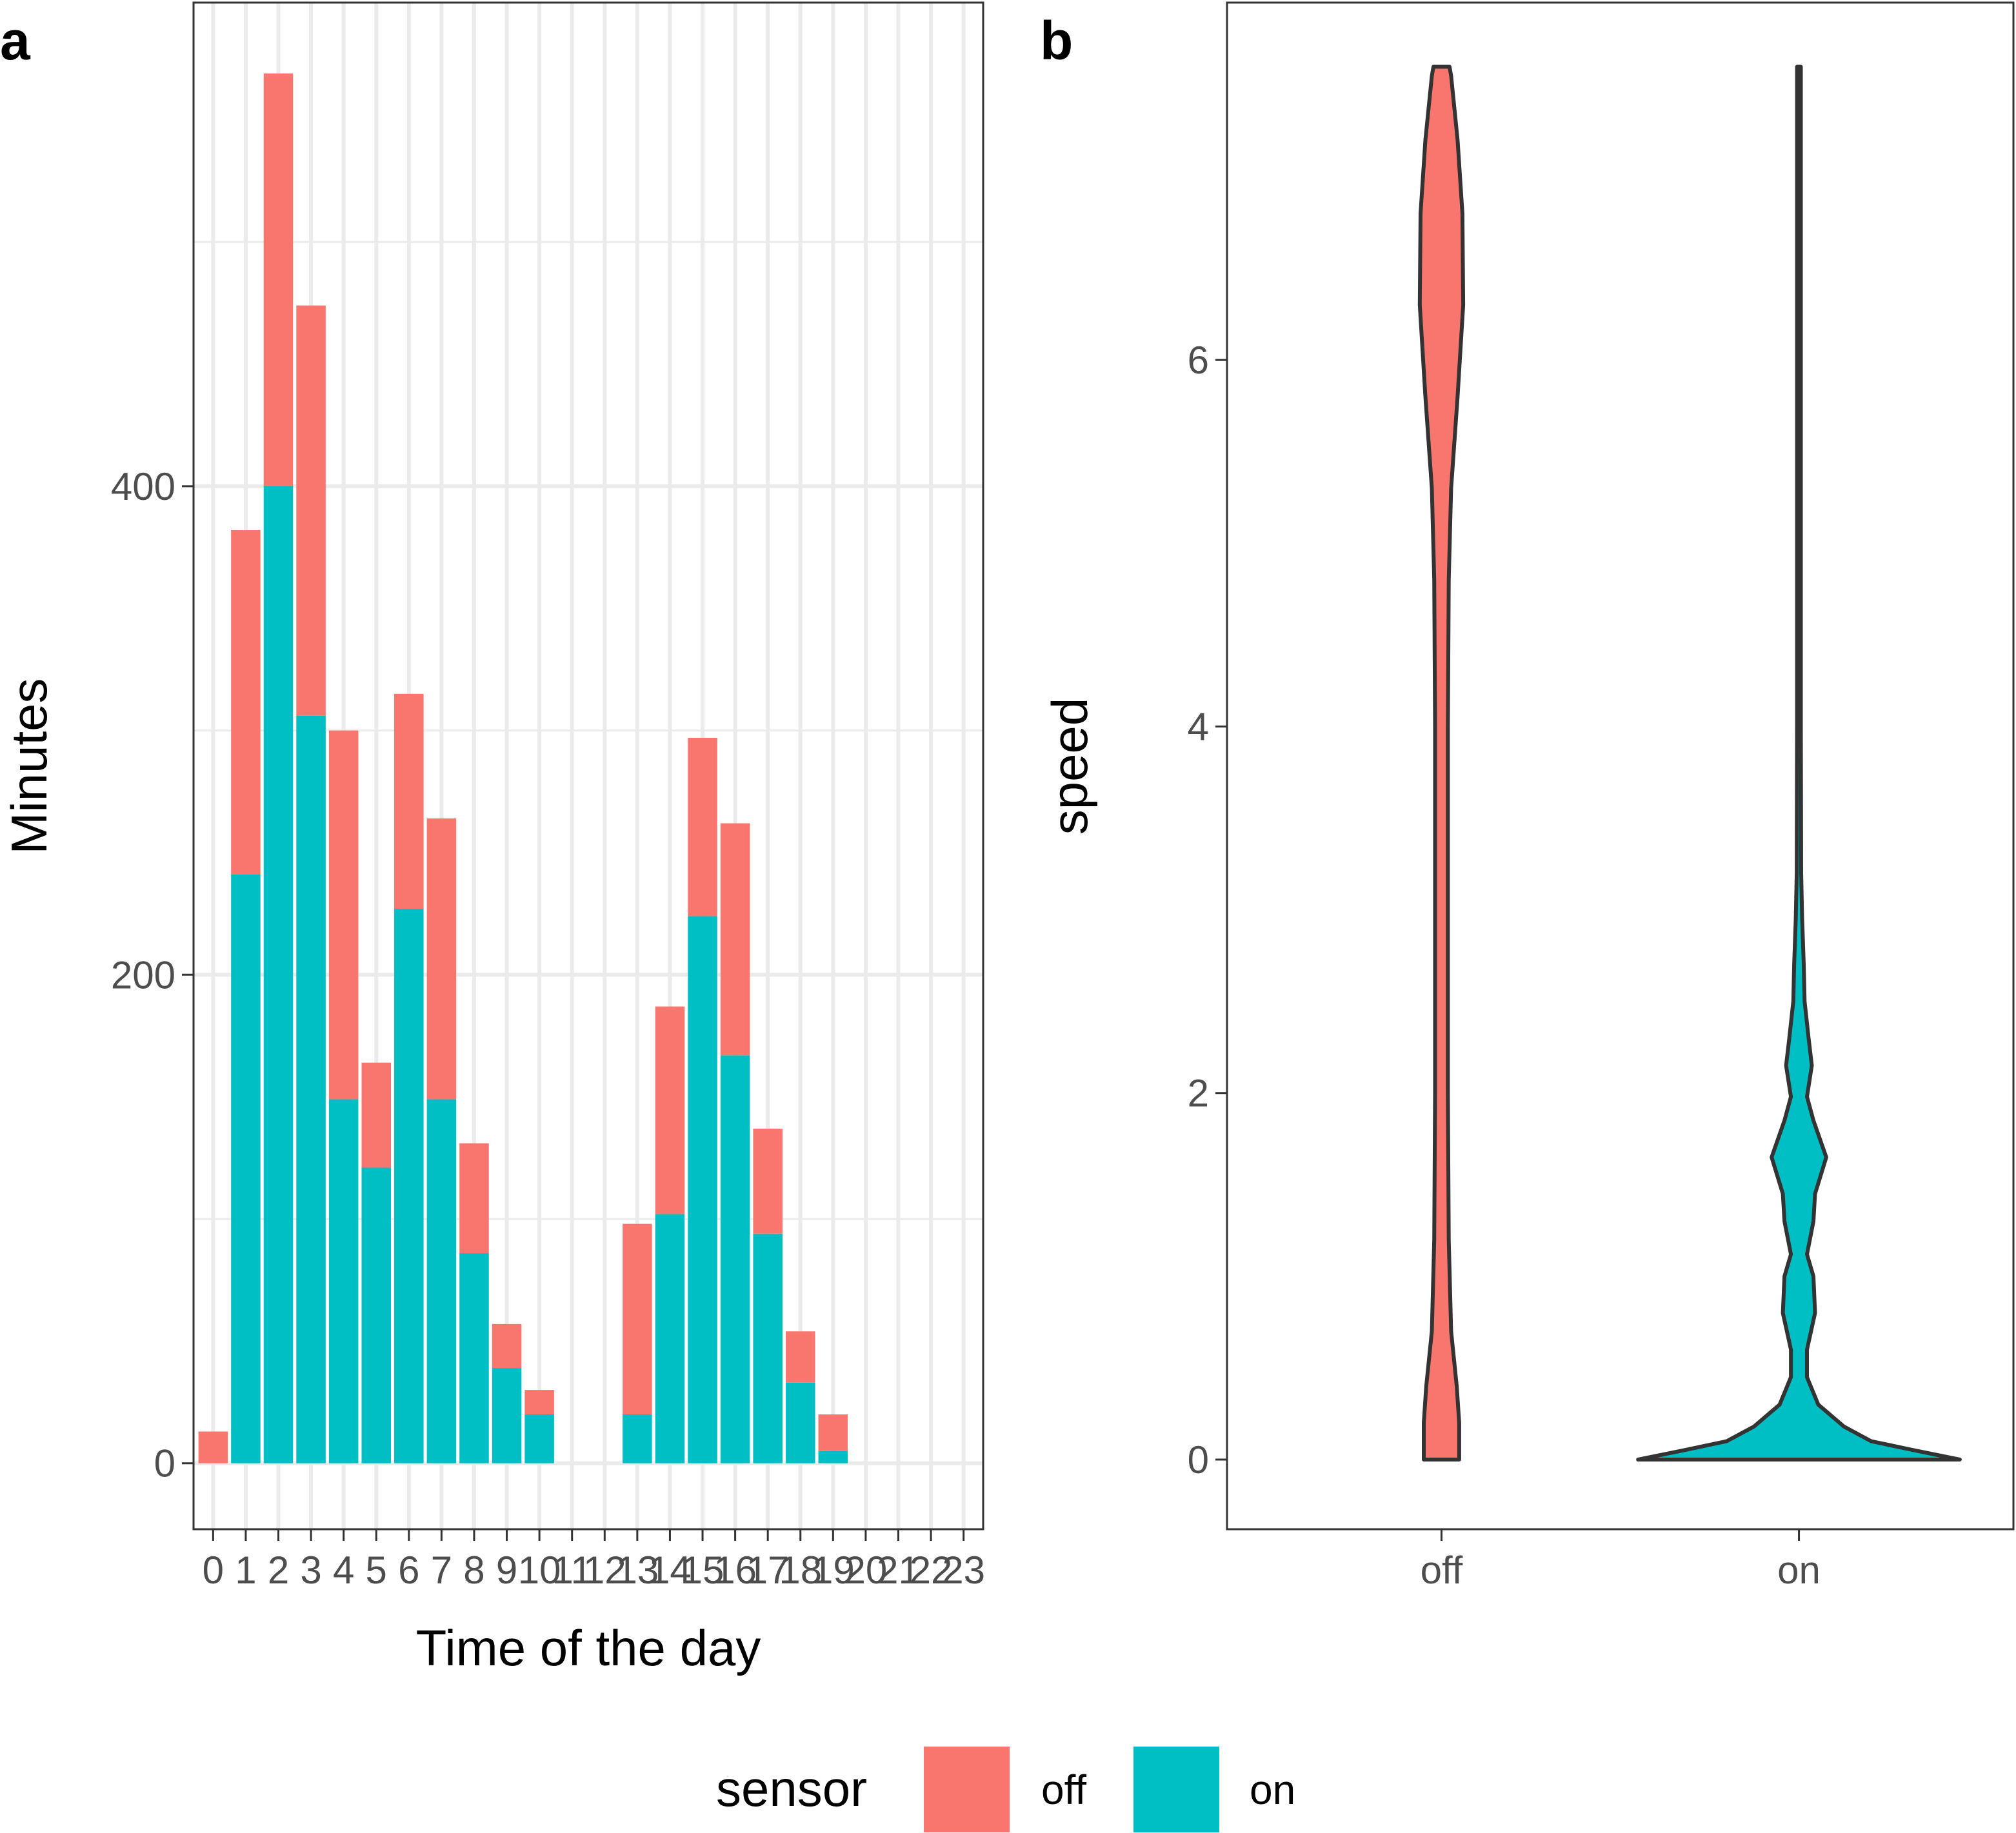  I want to click on x-tick-label: 9, so click(506, 1570).